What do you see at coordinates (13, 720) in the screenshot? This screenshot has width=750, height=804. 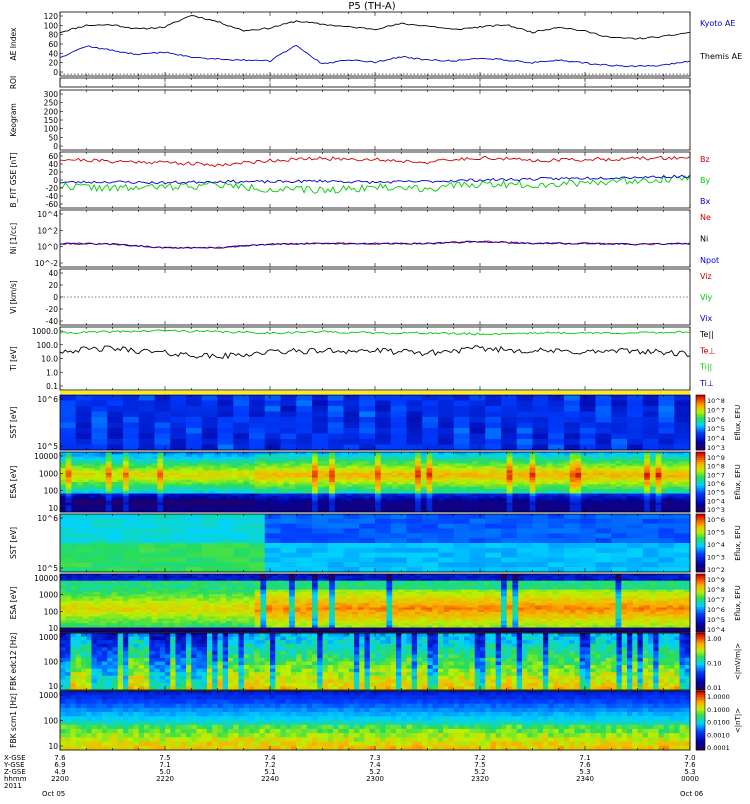 I see `fbk2-ylabel: FBK scm1 [Hz]` at bounding box center [13, 720].